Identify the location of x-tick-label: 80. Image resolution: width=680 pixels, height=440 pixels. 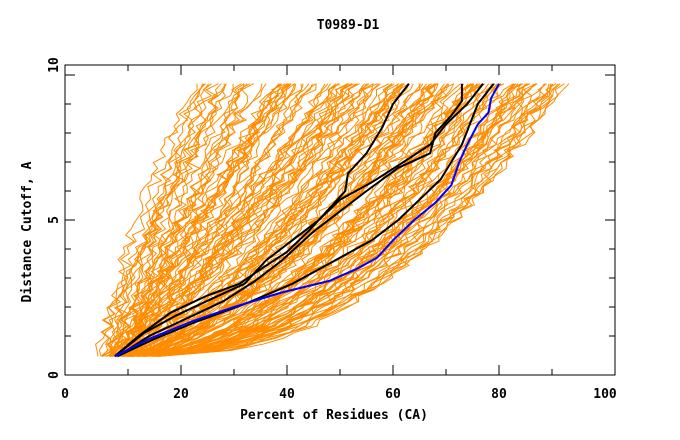
(499, 394).